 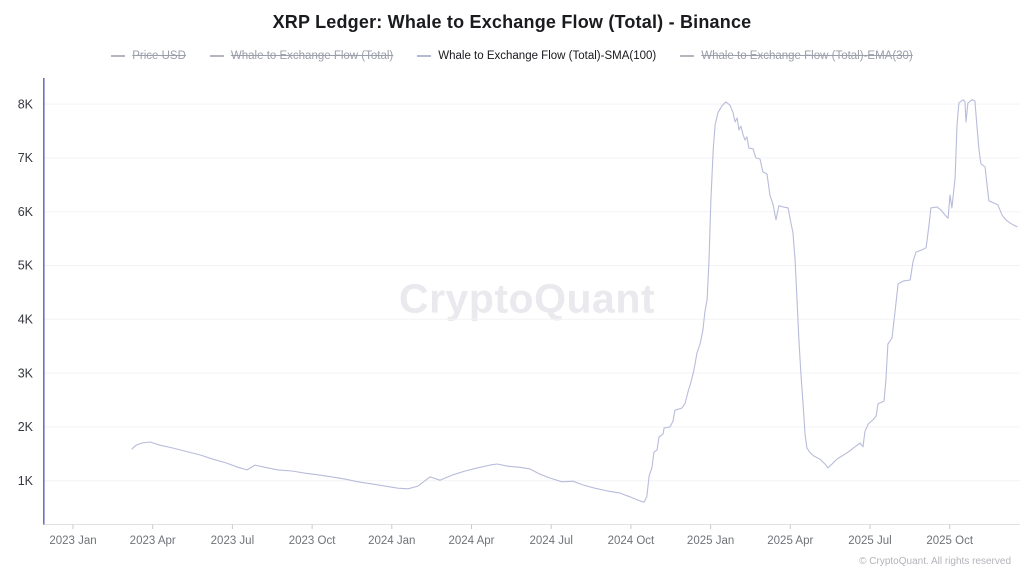 I want to click on y-tick-label: 6K, so click(x=26, y=212).